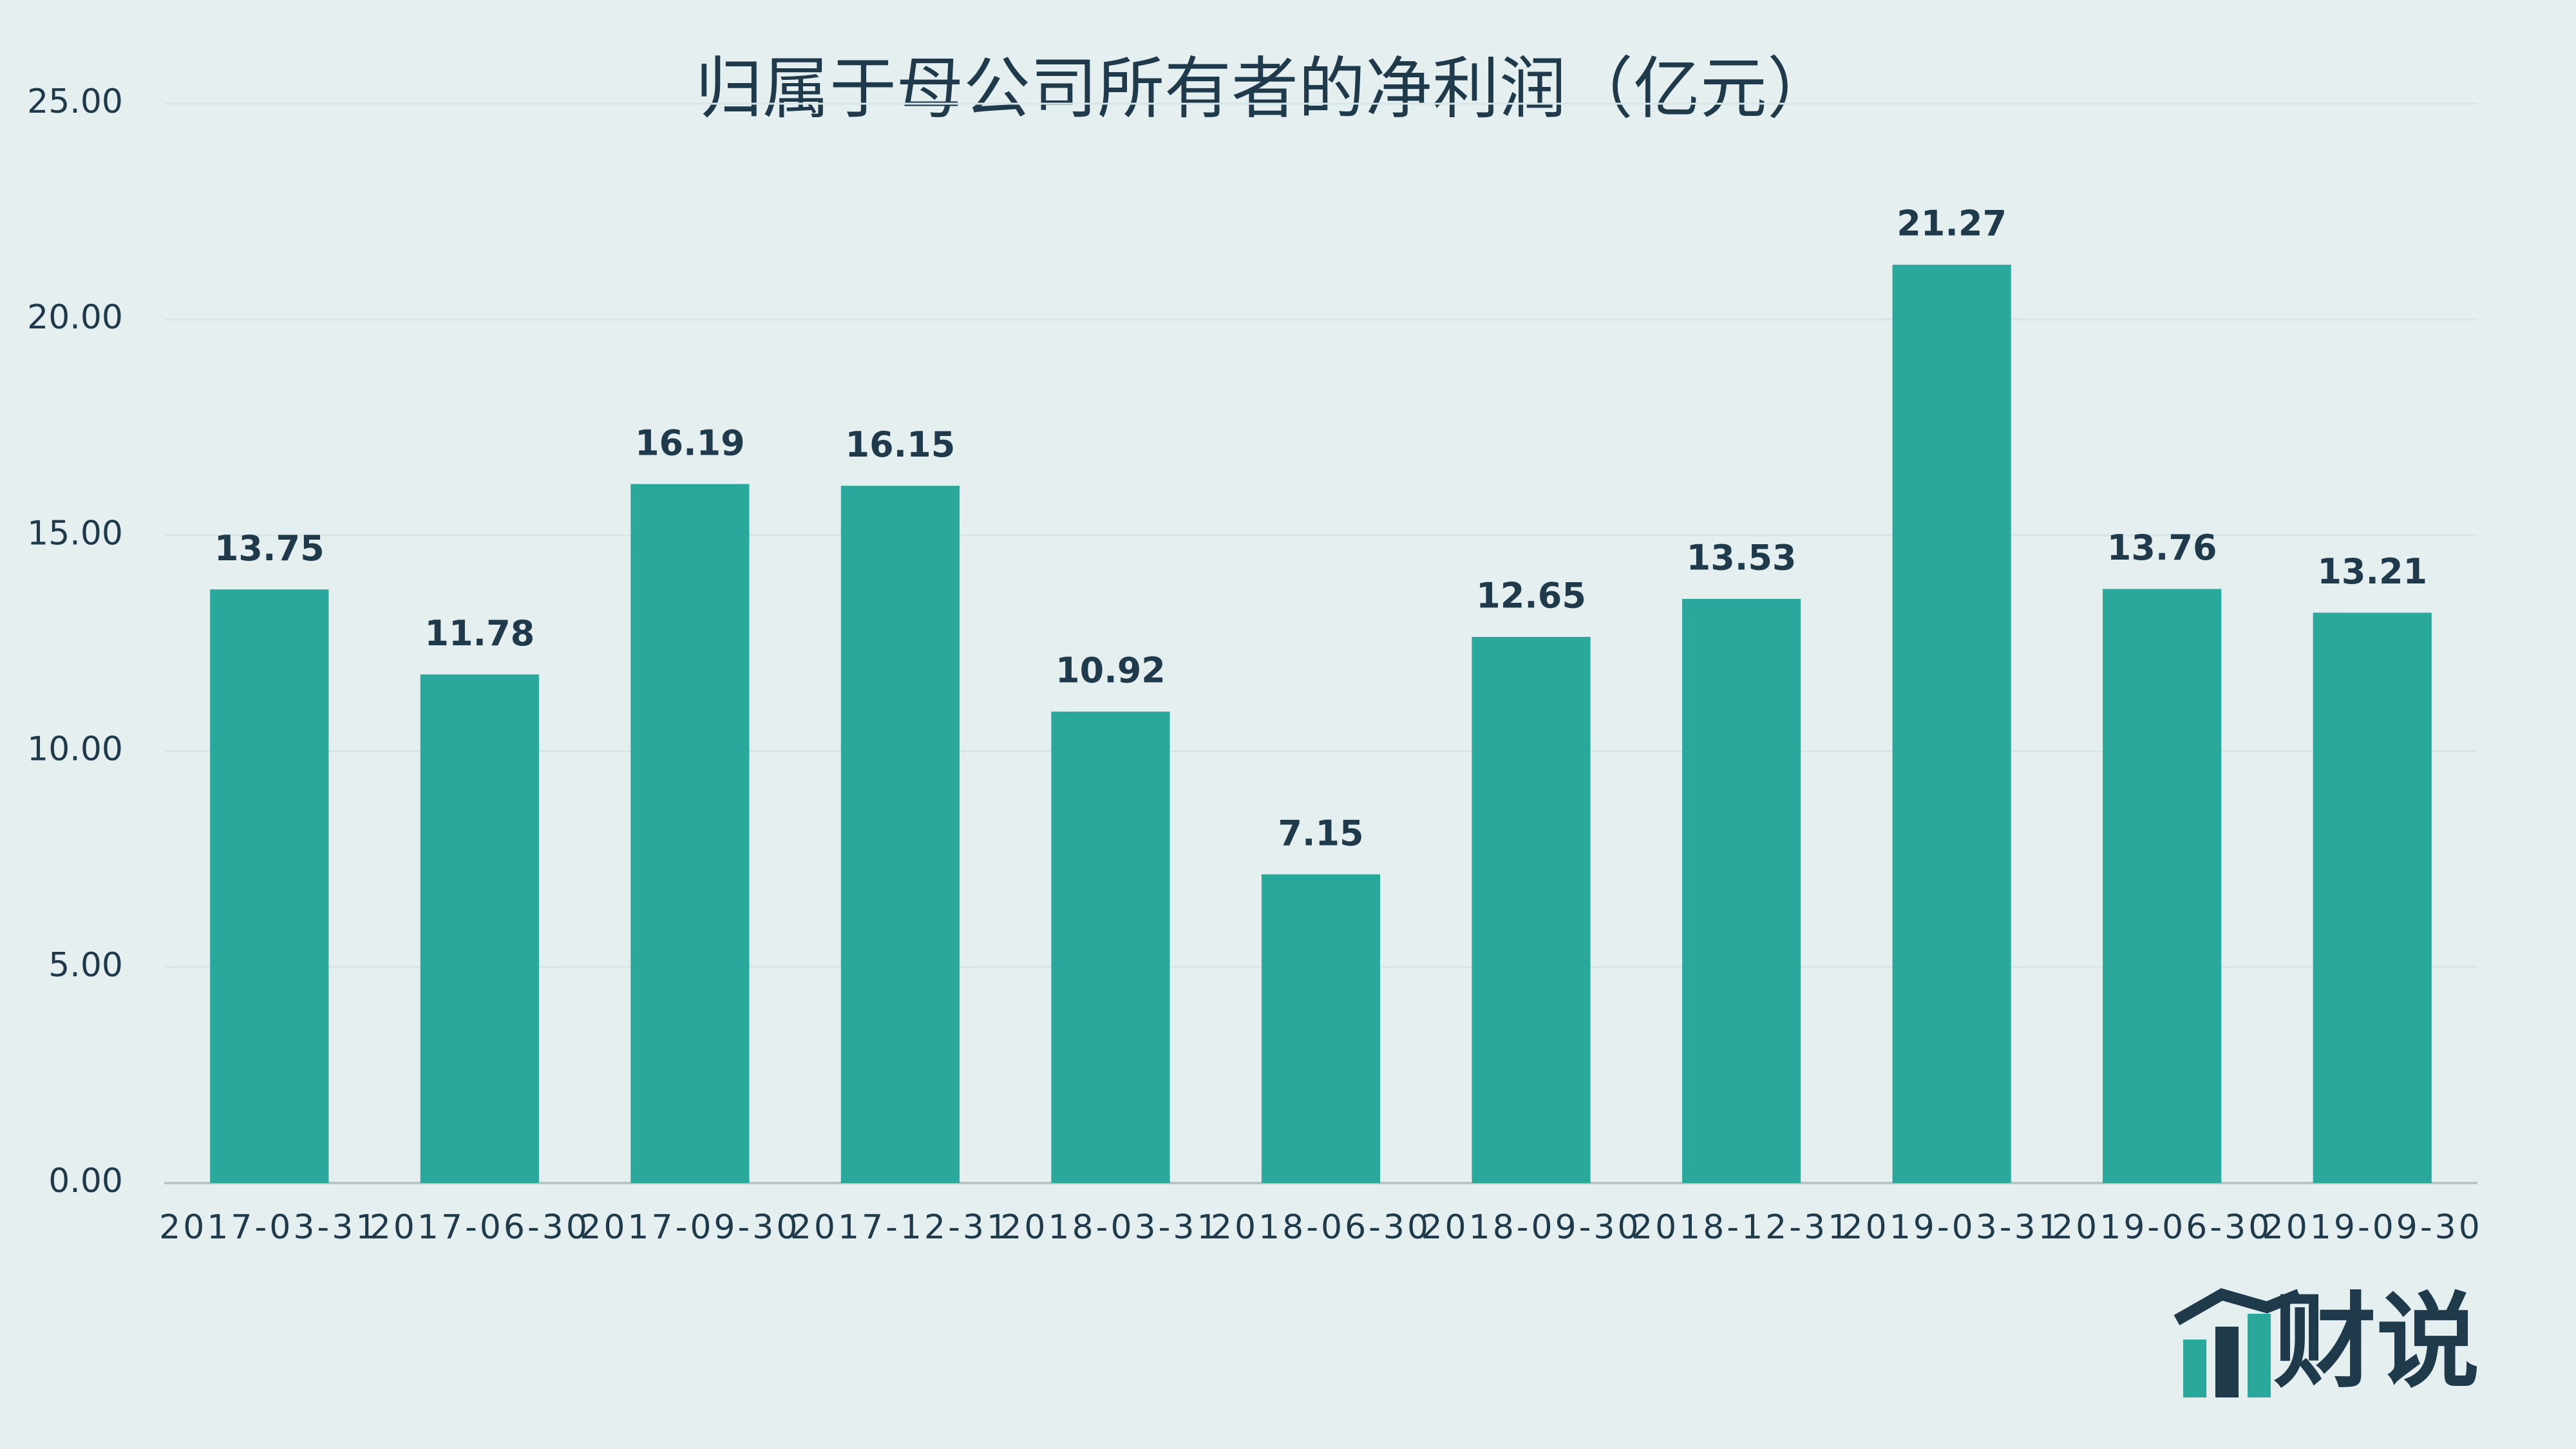  What do you see at coordinates (1531, 1227) in the screenshot?
I see `x-tick-label: 2018-09-30` at bounding box center [1531, 1227].